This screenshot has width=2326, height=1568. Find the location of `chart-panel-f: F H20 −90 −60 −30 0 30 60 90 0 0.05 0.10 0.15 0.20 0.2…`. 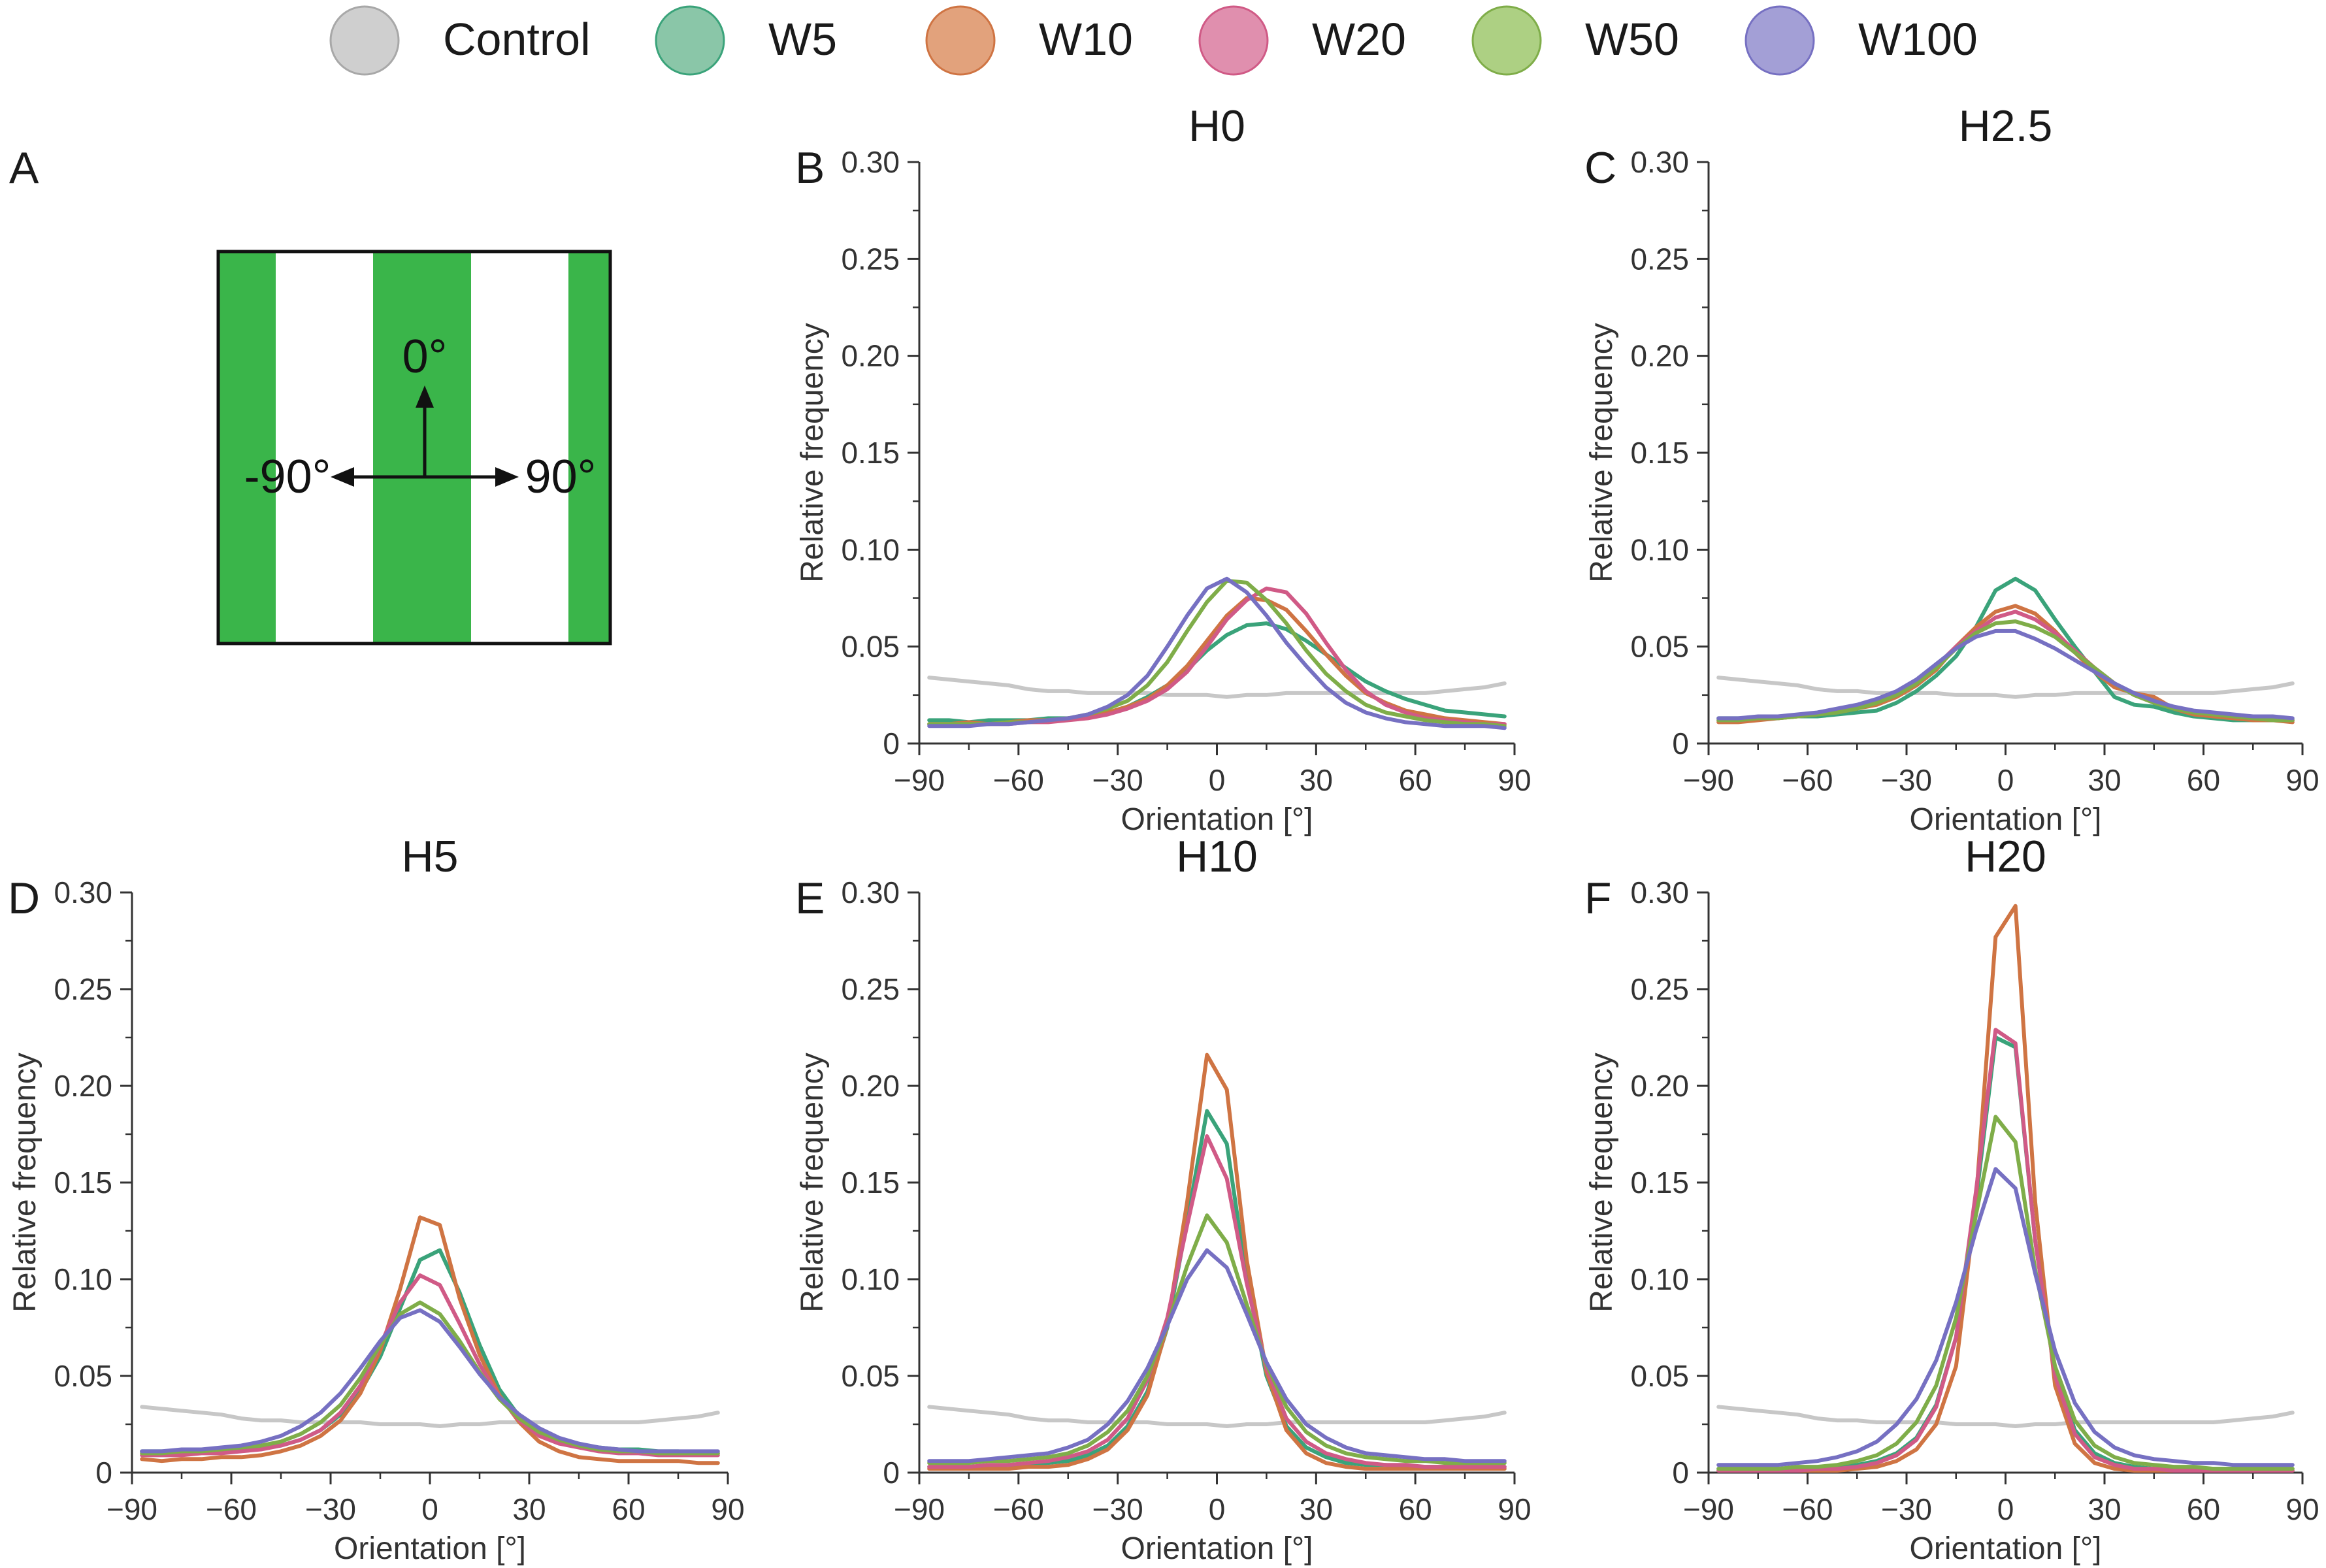

chart-panel-f: F H20 −90 −60 −30 0 30 60 90 0 0.05 0.10 0.15 0.20 0.2… is located at coordinates (1952, 1199).